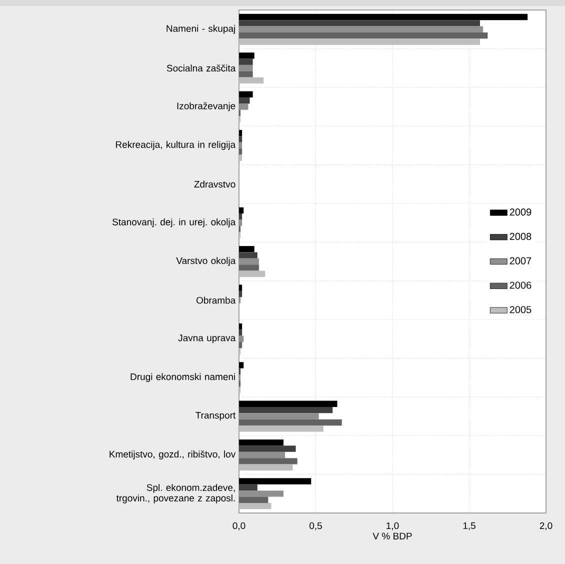  Describe the element at coordinates (206, 107) in the screenshot. I see `y-tick-label: Izobraževanje` at that location.